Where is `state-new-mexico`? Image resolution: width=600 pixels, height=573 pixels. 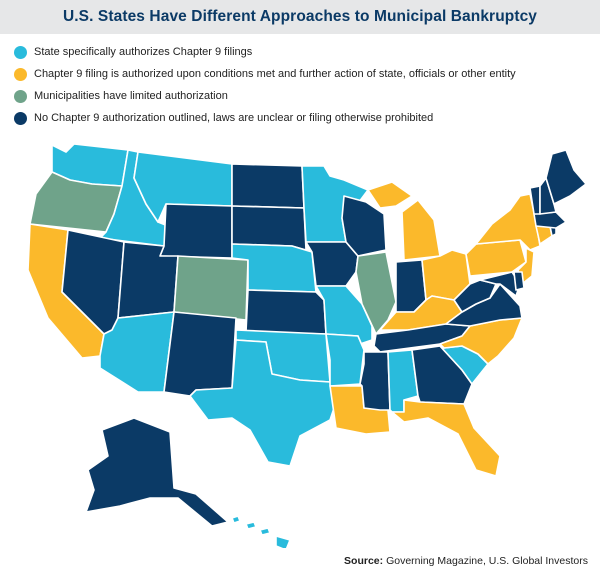
state-new-mexico is located at coordinates (200, 354).